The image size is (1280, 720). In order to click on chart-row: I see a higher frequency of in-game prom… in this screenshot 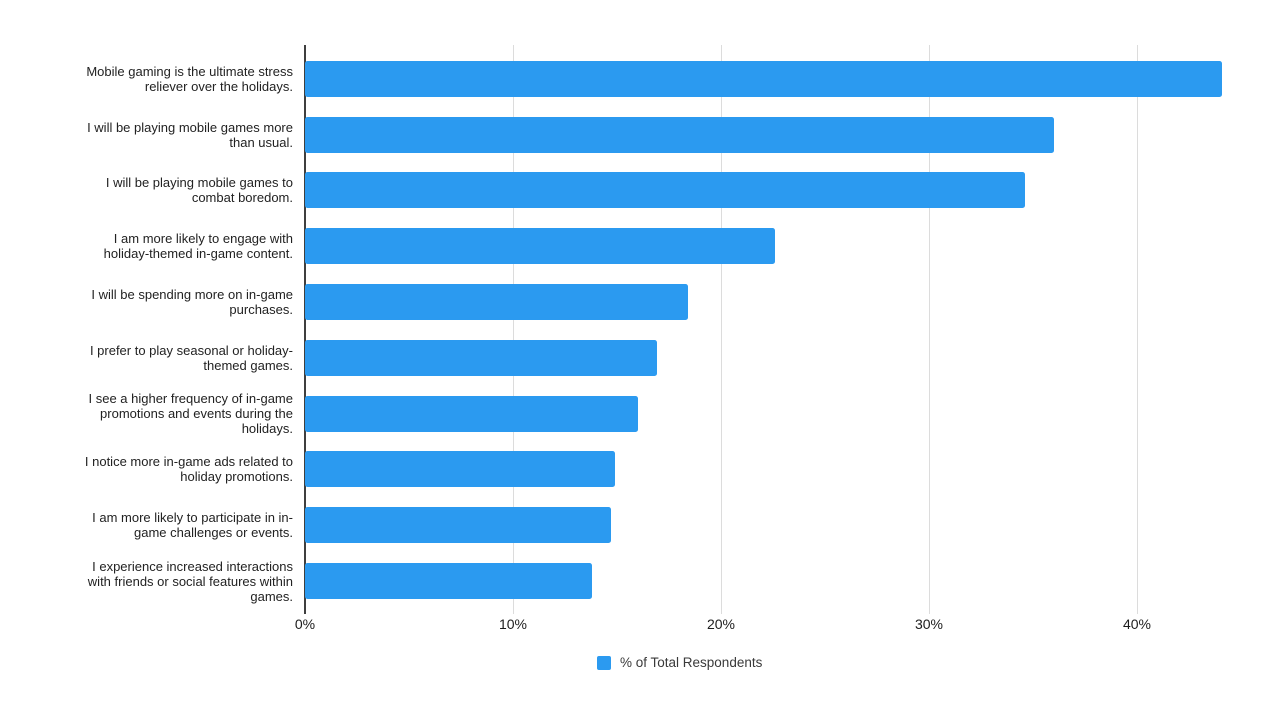, I will do `click(640, 414)`.